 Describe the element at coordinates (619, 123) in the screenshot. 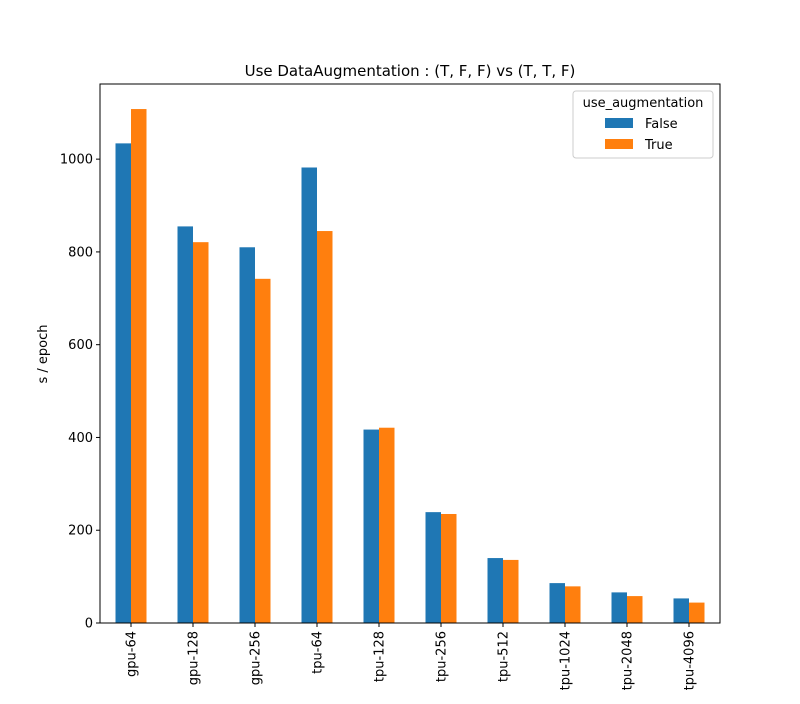

I see `legend-swatch-false` at that location.